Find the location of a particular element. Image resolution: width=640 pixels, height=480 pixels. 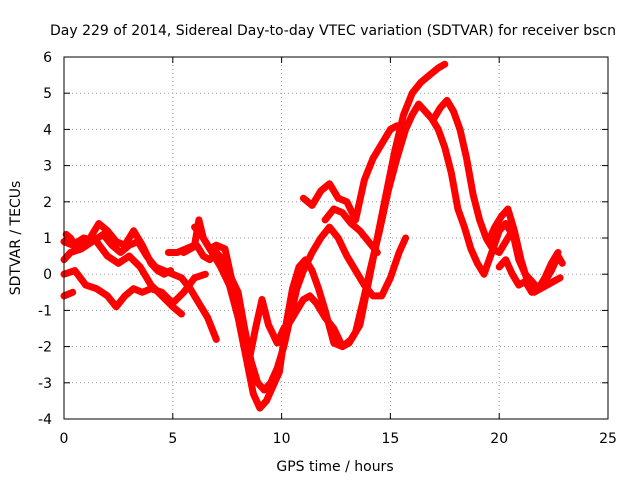

y-tick-label: 1 is located at coordinates (47, 239).